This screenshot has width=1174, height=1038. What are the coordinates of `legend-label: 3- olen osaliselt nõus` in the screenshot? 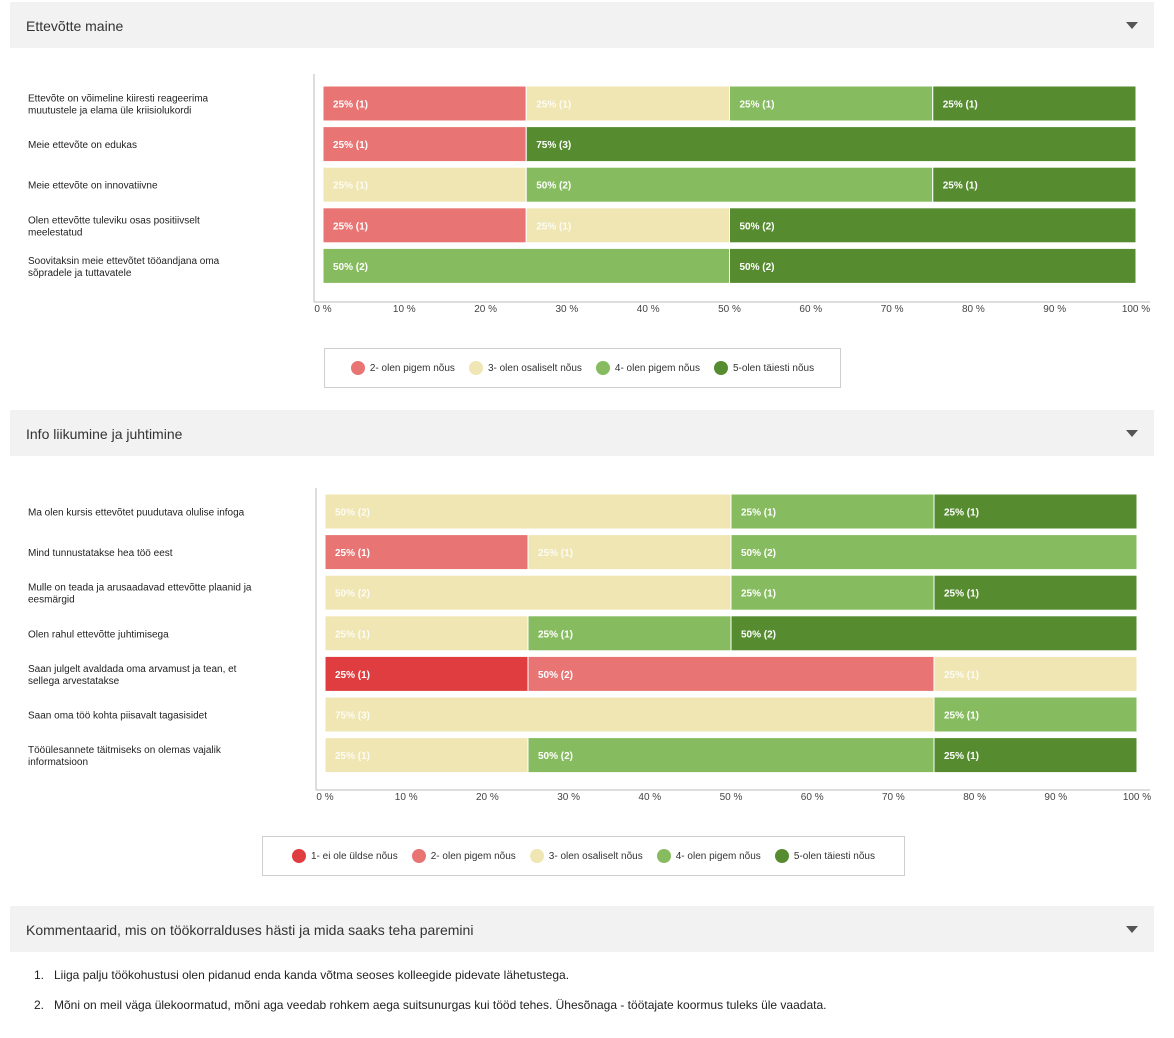 It's located at (534, 368).